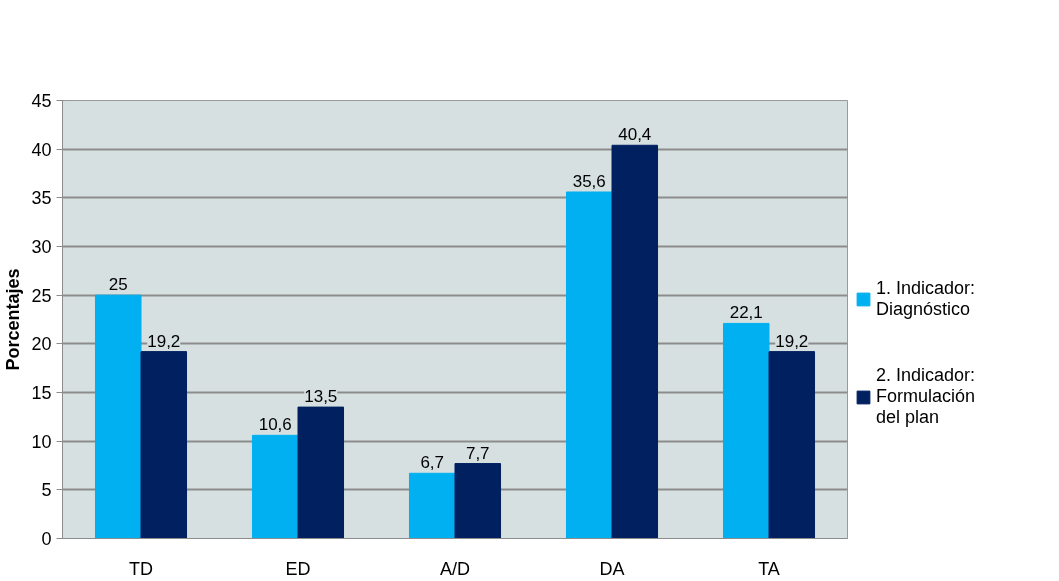 This screenshot has height=581, width=1059. What do you see at coordinates (41, 344) in the screenshot?
I see `y-tick-label: 20` at bounding box center [41, 344].